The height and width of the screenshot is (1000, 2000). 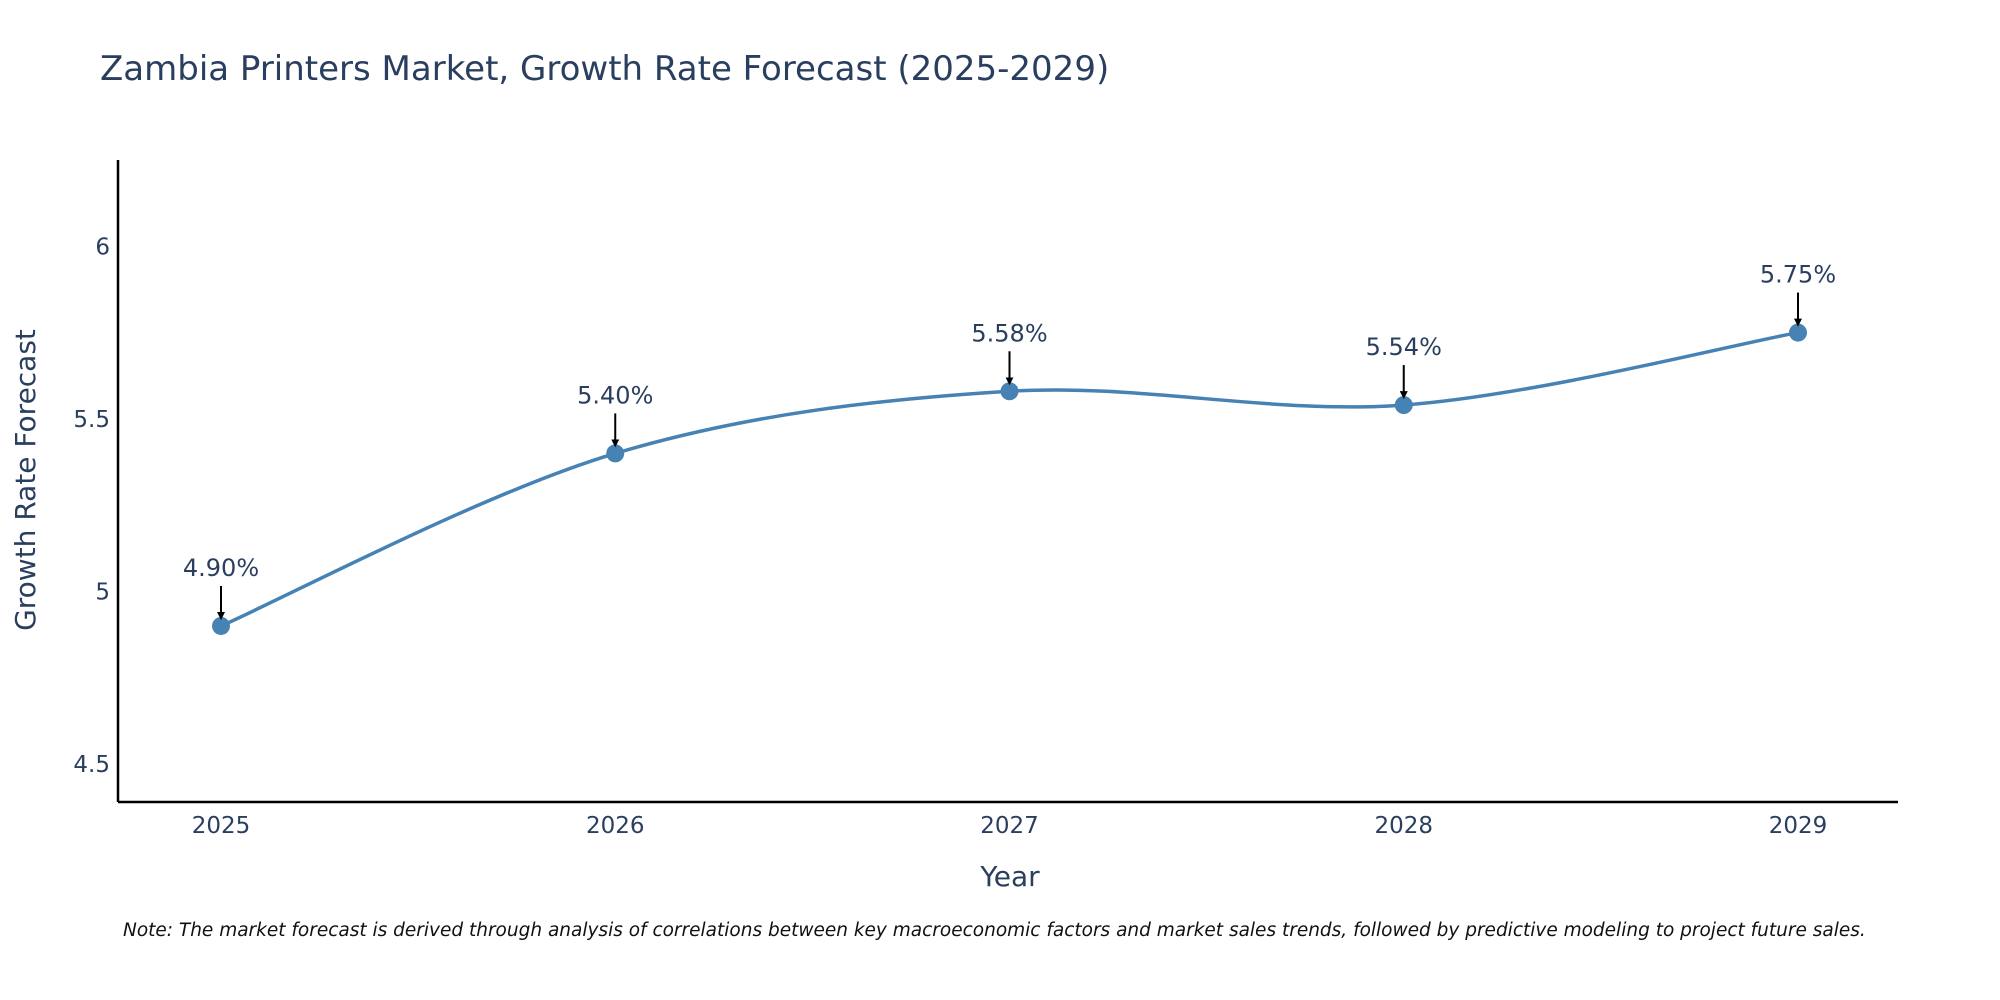 I want to click on data-label: 5.40%, so click(x=615, y=395).